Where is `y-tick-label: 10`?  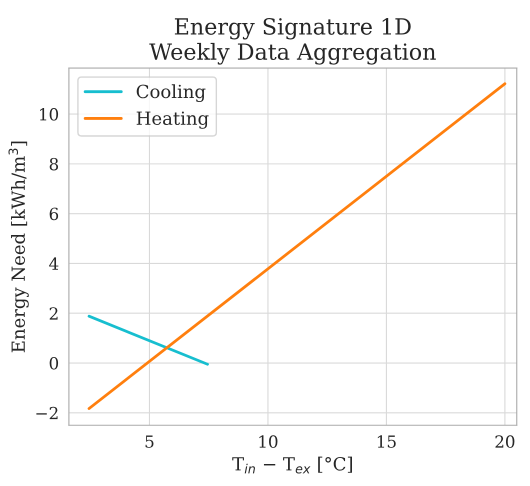
y-tick-label: 10 is located at coordinates (49, 114).